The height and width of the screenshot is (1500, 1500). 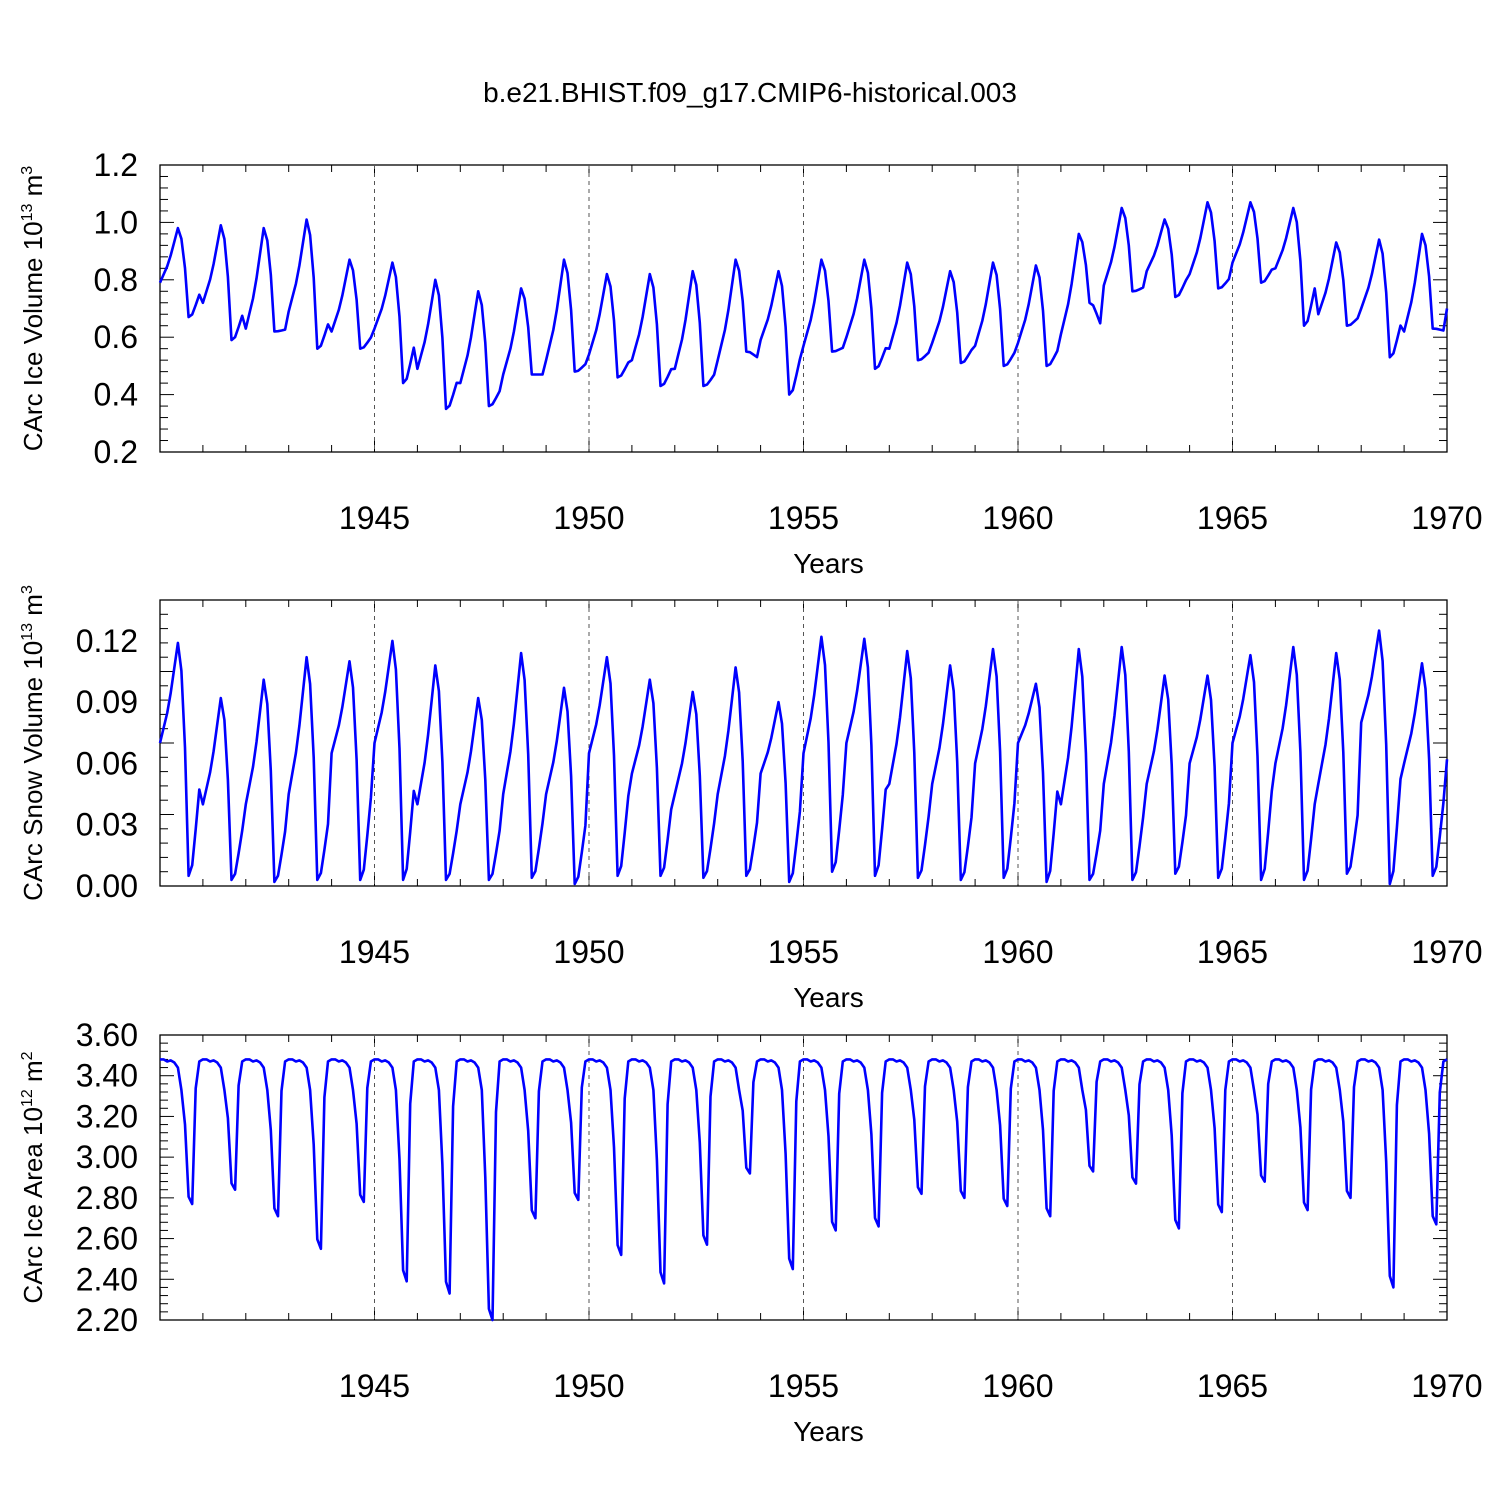 I want to click on y-axis-label-main: CArc Snow Volume 10, so click(x=33, y=771).